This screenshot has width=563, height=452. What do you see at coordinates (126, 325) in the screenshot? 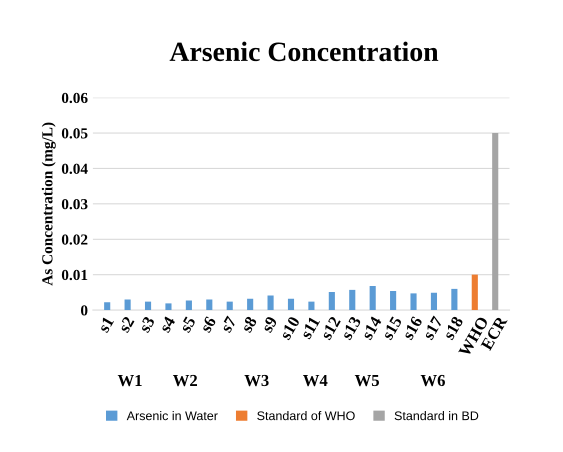
I see `x-tick-label: s2` at bounding box center [126, 325].